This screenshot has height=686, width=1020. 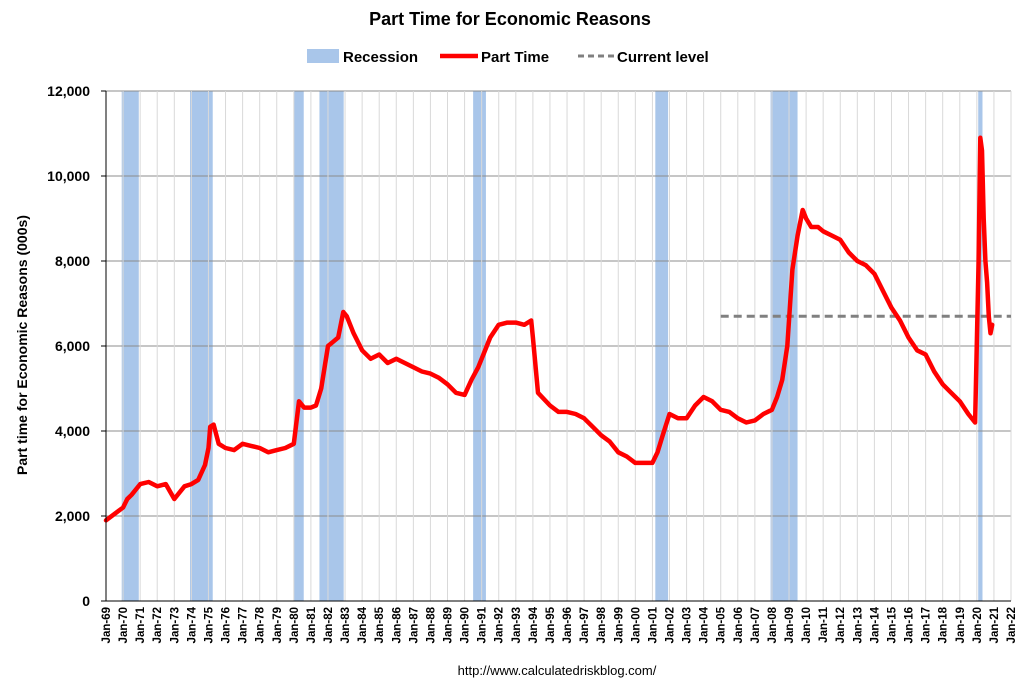 What do you see at coordinates (773, 624) in the screenshot?
I see `x-tick-label: Jan-08` at bounding box center [773, 624].